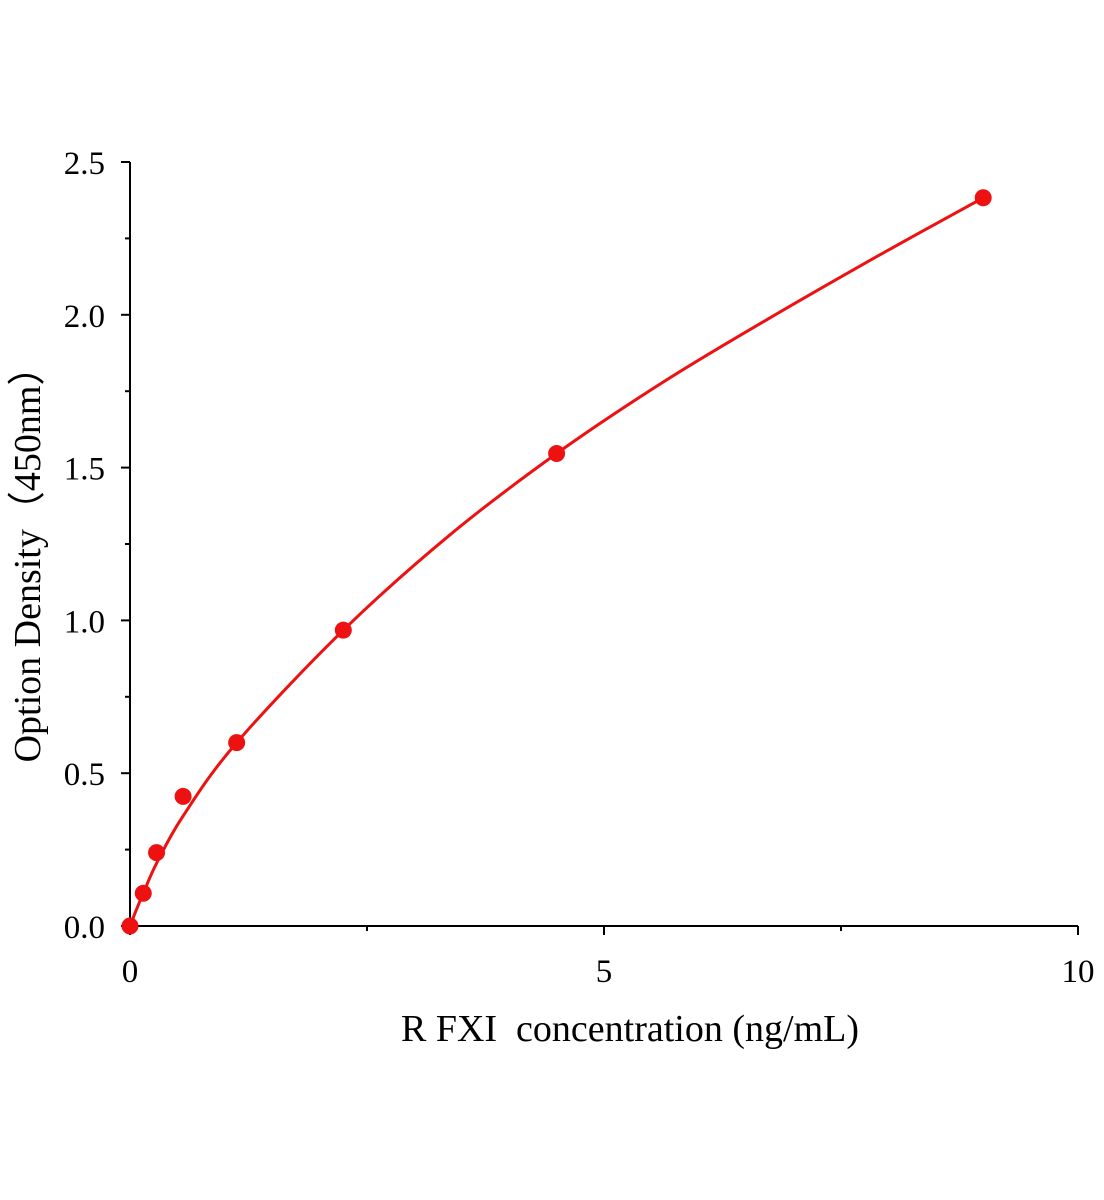 The width and height of the screenshot is (1104, 1200). Describe the element at coordinates (84, 928) in the screenshot. I see `y-tick-label: 0.0` at that location.